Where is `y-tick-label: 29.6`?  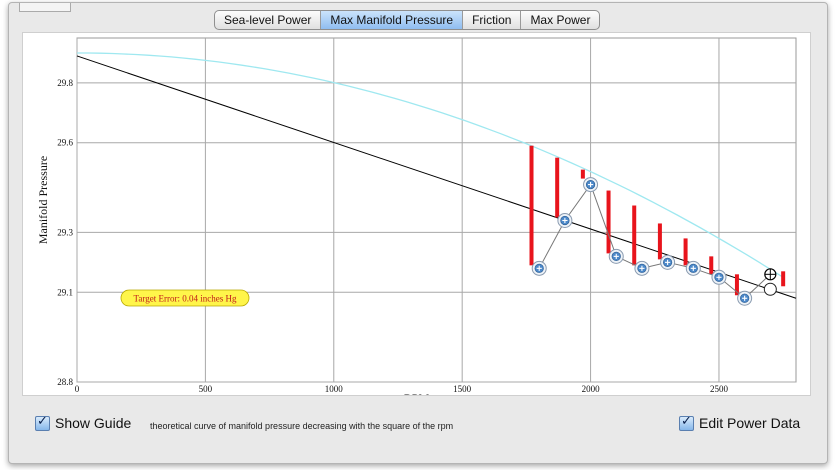 y-tick-label: 29.6 is located at coordinates (65, 143).